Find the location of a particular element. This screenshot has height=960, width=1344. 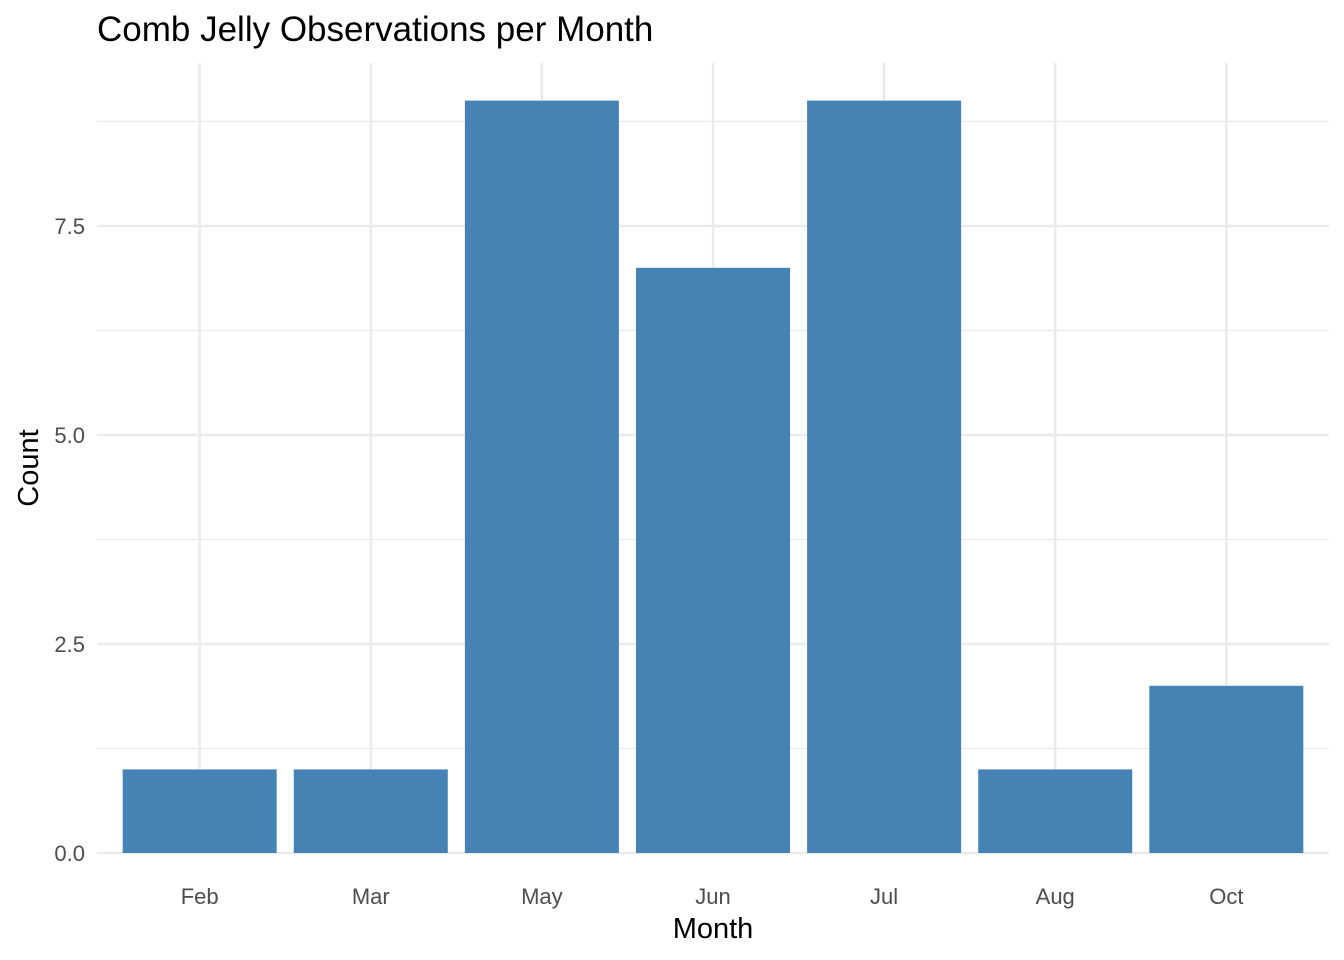

y-axis-ticks: 0.0 2.5 5.0 7.5 is located at coordinates (69, 540).